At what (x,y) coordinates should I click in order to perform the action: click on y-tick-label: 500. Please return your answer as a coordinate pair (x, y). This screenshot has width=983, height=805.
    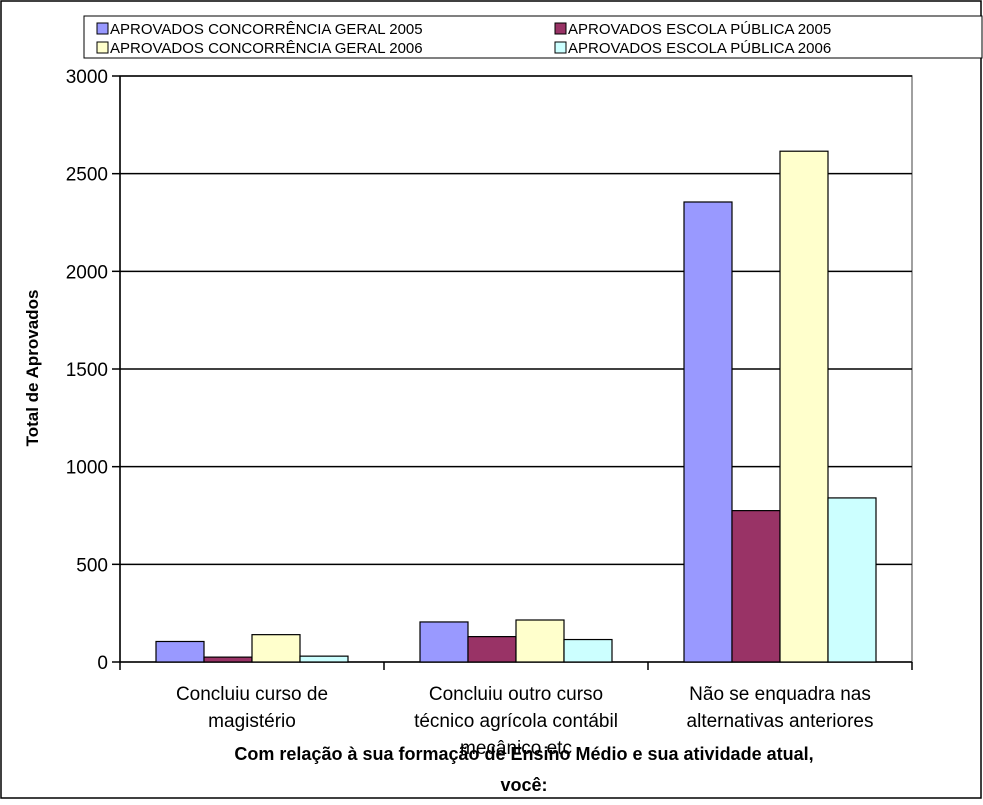
    Looking at the image, I should click on (92, 565).